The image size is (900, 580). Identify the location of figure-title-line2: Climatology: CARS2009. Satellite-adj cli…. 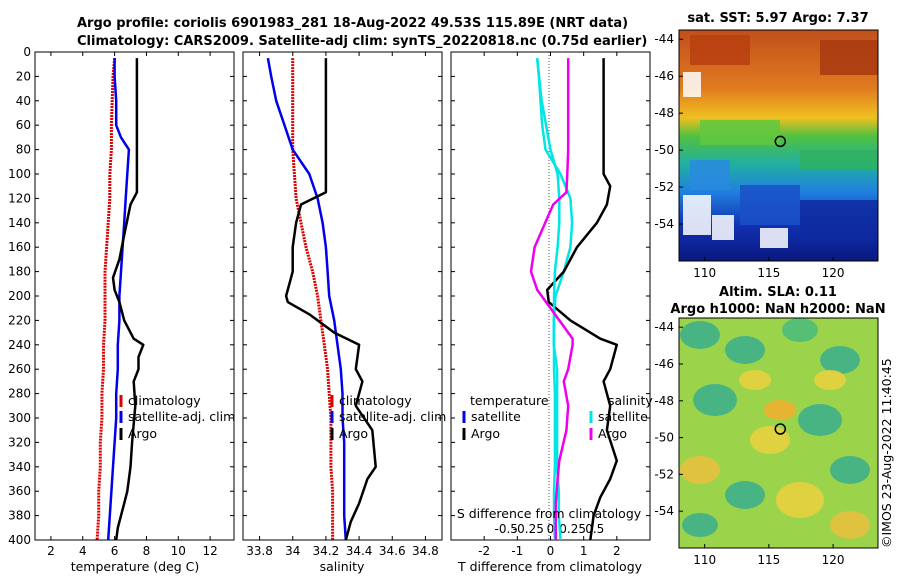
(362, 41).